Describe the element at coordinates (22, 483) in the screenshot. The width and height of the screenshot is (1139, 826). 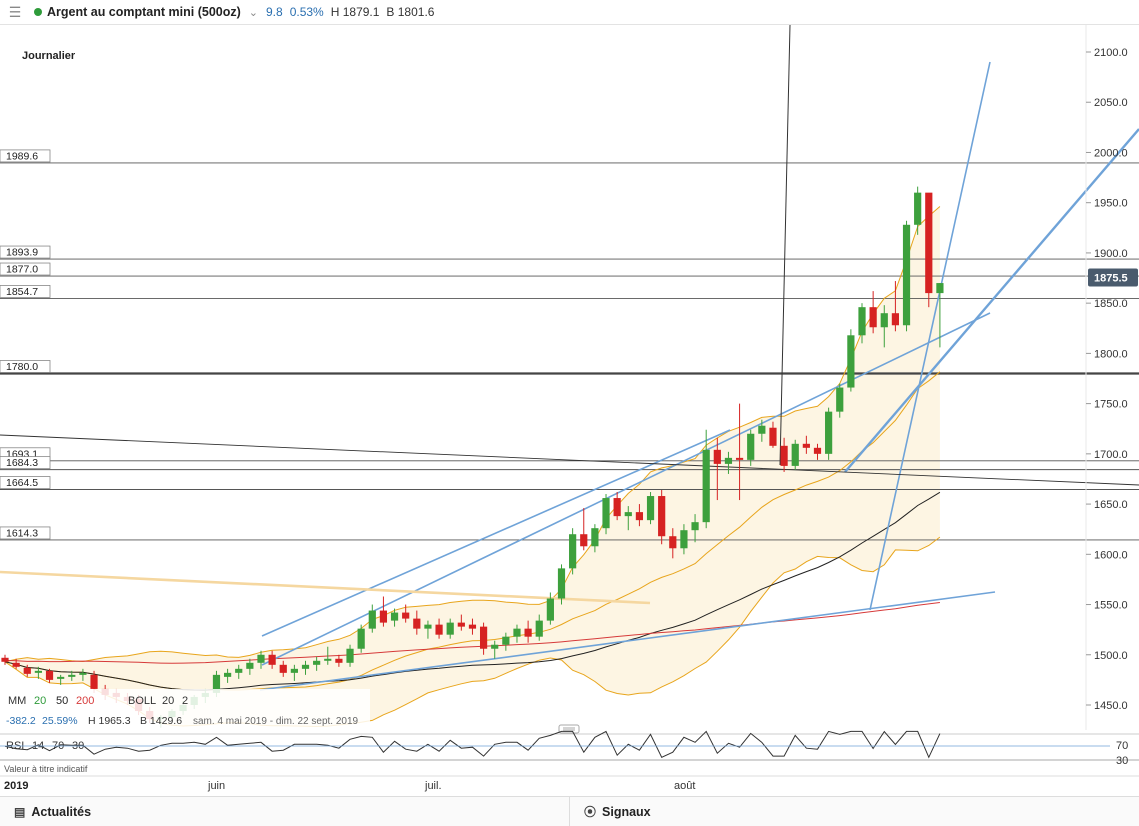
I see `level-label: 1664.5` at that location.